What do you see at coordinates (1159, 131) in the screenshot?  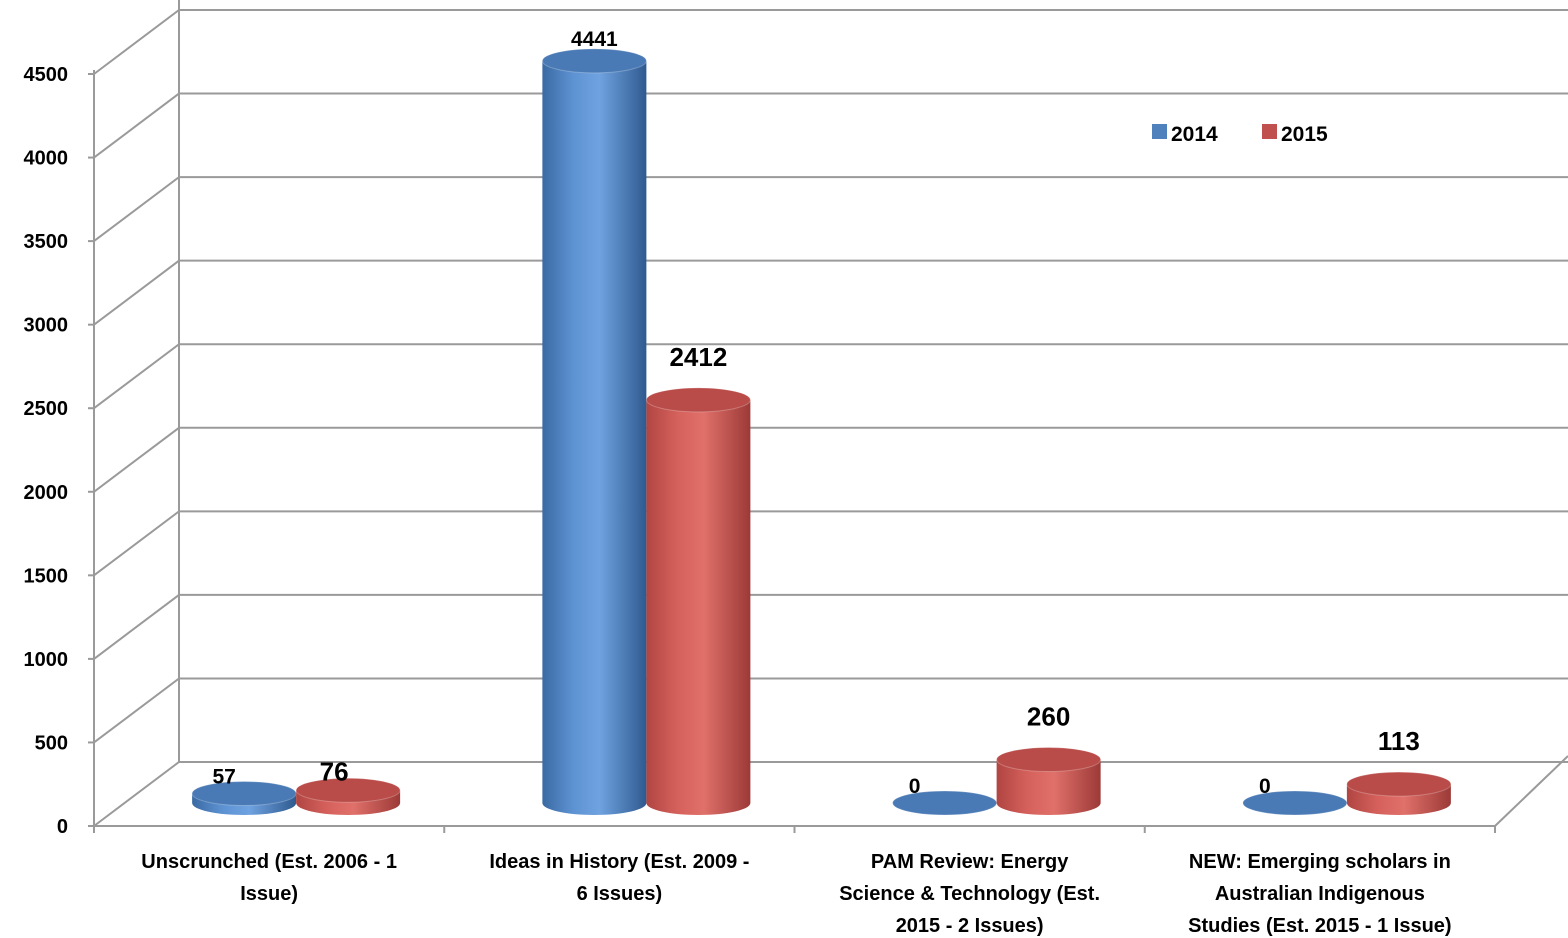 I see `legend-swatch-2014` at bounding box center [1159, 131].